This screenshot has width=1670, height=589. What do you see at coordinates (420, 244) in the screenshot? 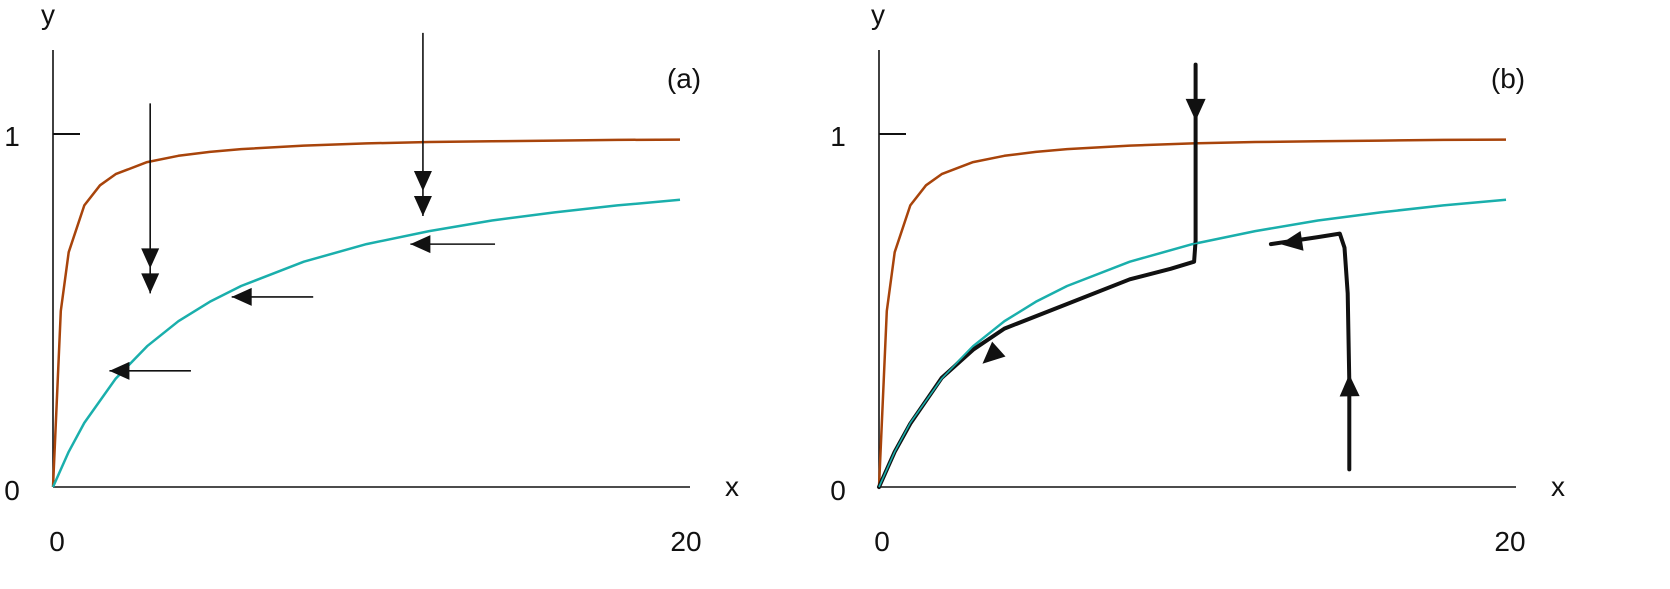
I see `arrow-5-head` at bounding box center [420, 244].